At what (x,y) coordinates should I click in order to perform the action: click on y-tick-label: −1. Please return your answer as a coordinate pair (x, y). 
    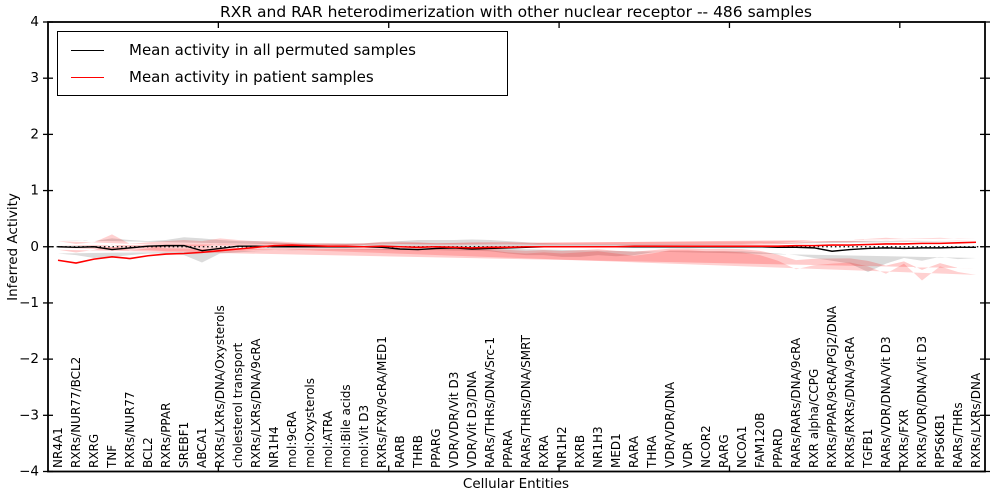
    Looking at the image, I should click on (29, 303).